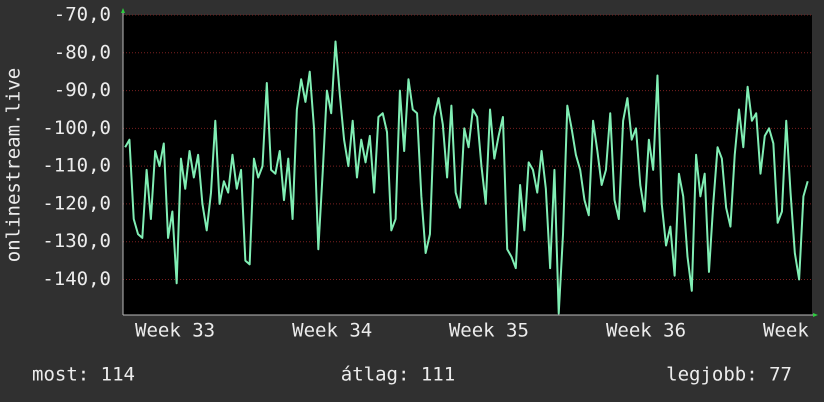  Describe the element at coordinates (175, 331) in the screenshot. I see `x-tick-label: Week 33` at that location.